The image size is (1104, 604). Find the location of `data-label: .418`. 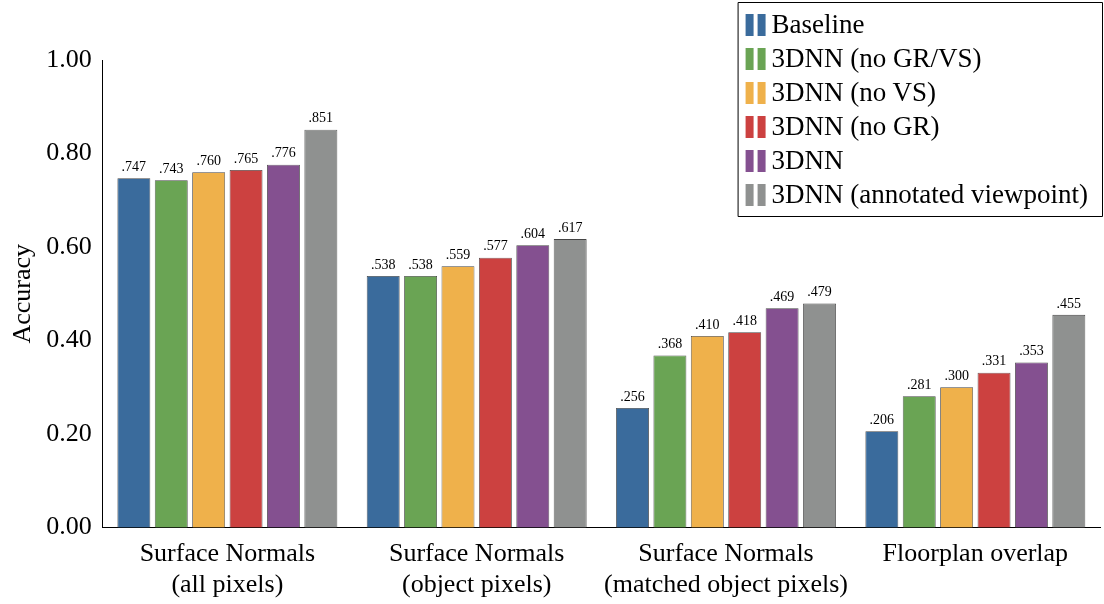

data-label: .418 is located at coordinates (744, 320).